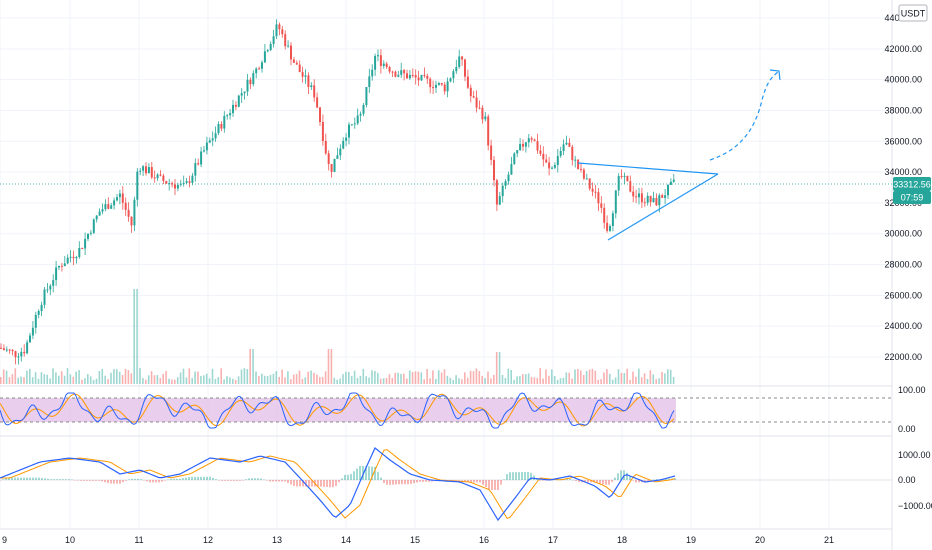 Image resolution: width=932 pixels, height=550 pixels. Describe the element at coordinates (912, 409) in the screenshot. I see `stoch-axis: 100.00 0.00` at that location.